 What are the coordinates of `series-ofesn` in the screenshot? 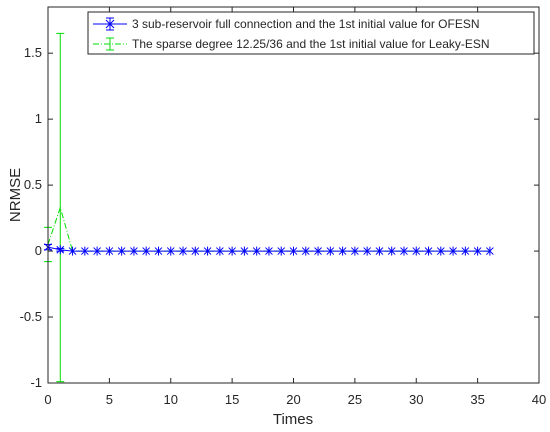 It's located at (269, 249).